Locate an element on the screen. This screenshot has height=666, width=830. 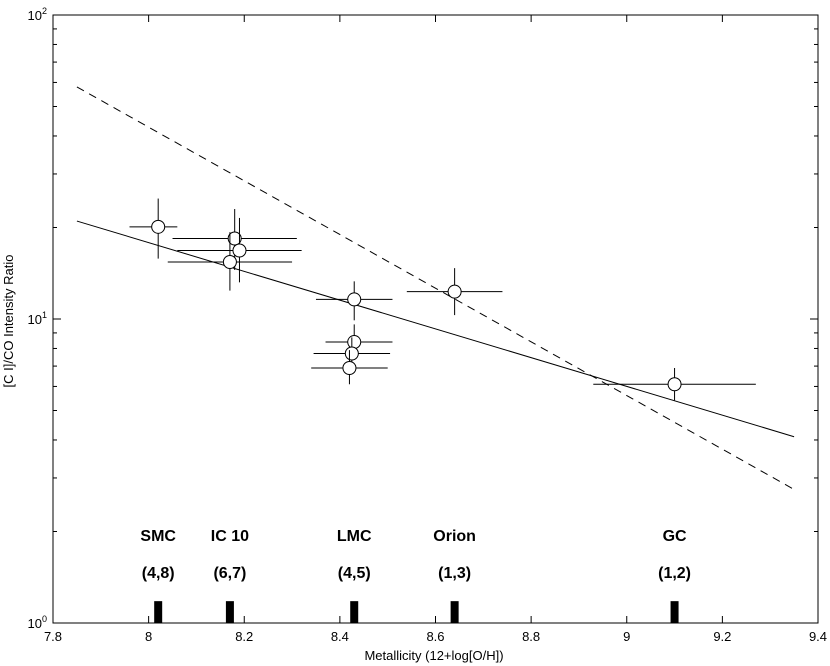
region-marker: IC 10 (6,7) is located at coordinates (230, 575).